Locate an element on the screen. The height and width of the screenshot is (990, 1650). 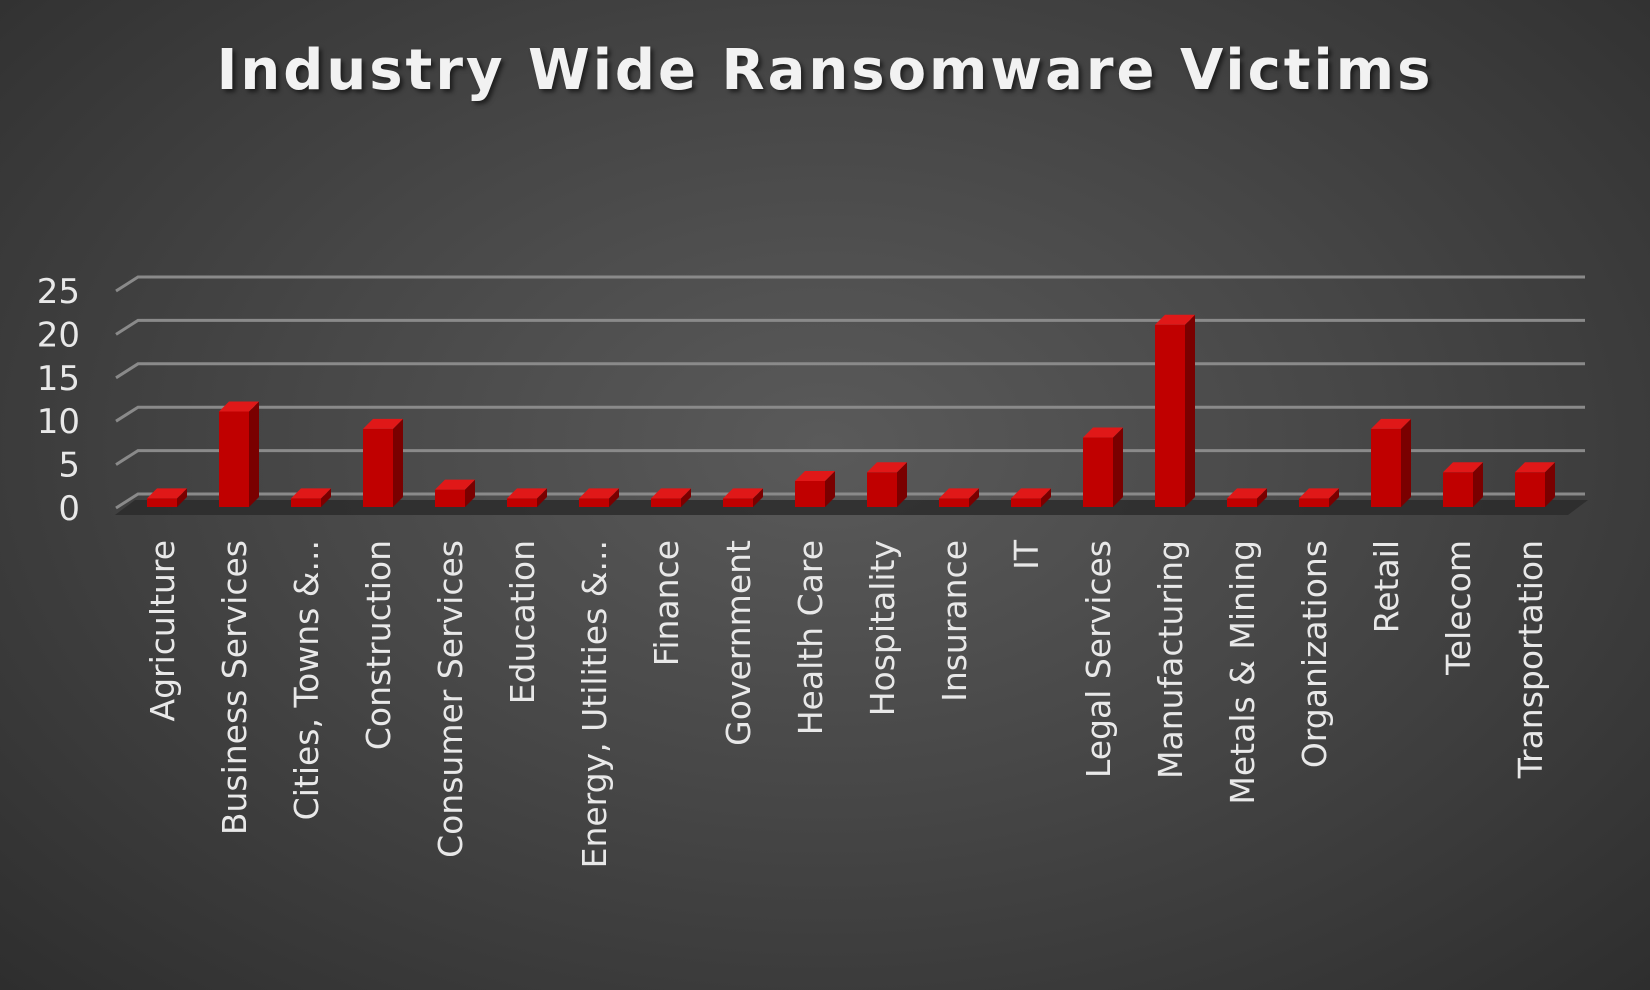
x-tick-label: Organizations is located at coordinates (1314, 654).